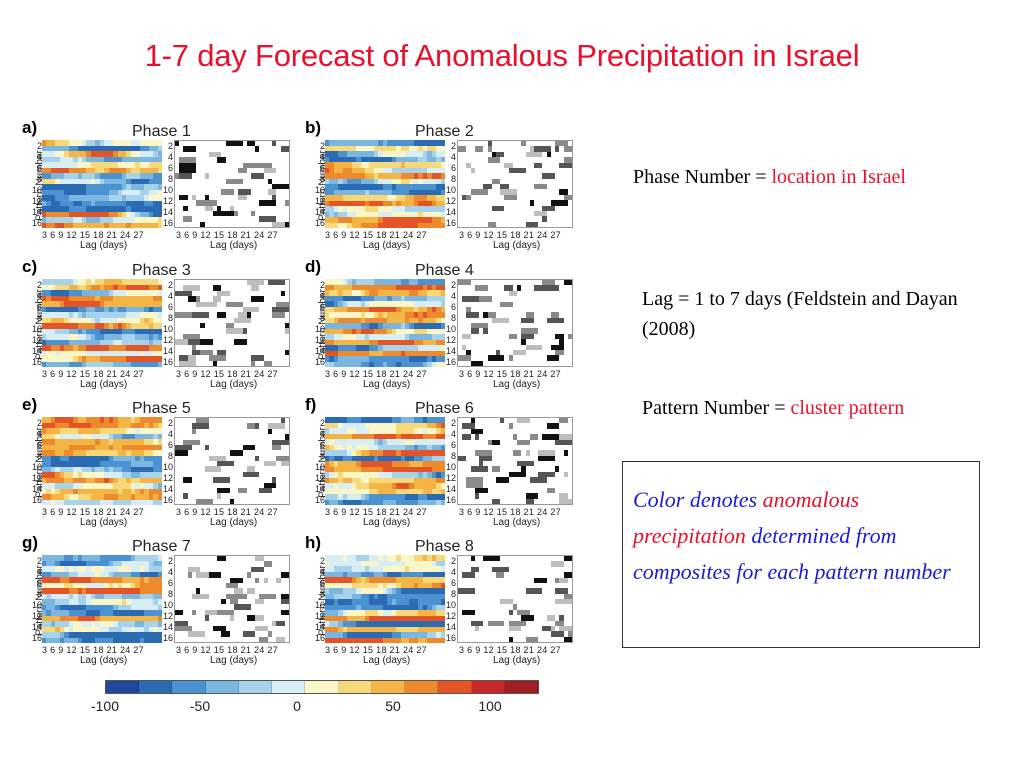 The width and height of the screenshot is (1024, 768). Describe the element at coordinates (170, 285) in the screenshot. I see `y-tick-label: 2` at that location.